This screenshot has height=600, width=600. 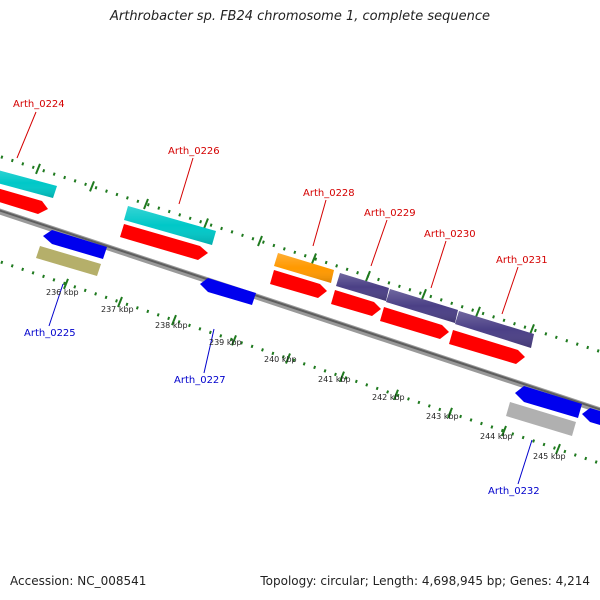 I want to click on scale-label-237: 237 kbp, so click(x=117, y=309).